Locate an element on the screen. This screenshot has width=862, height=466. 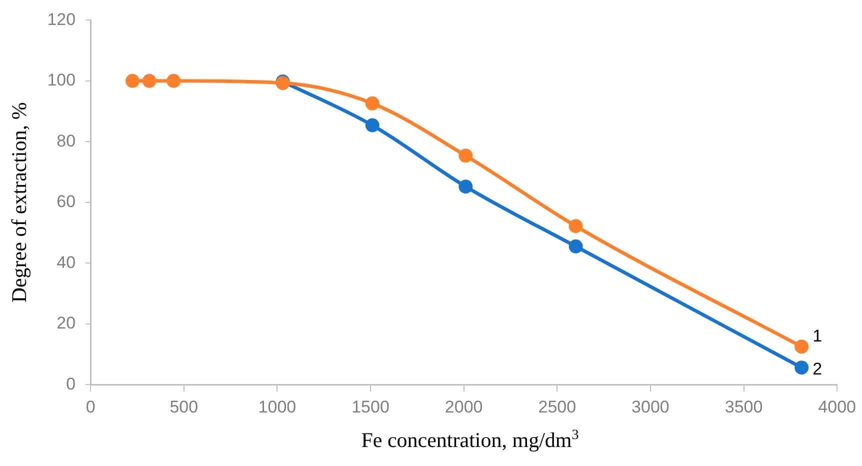
x-tick-label: 4000 is located at coordinates (837, 406).